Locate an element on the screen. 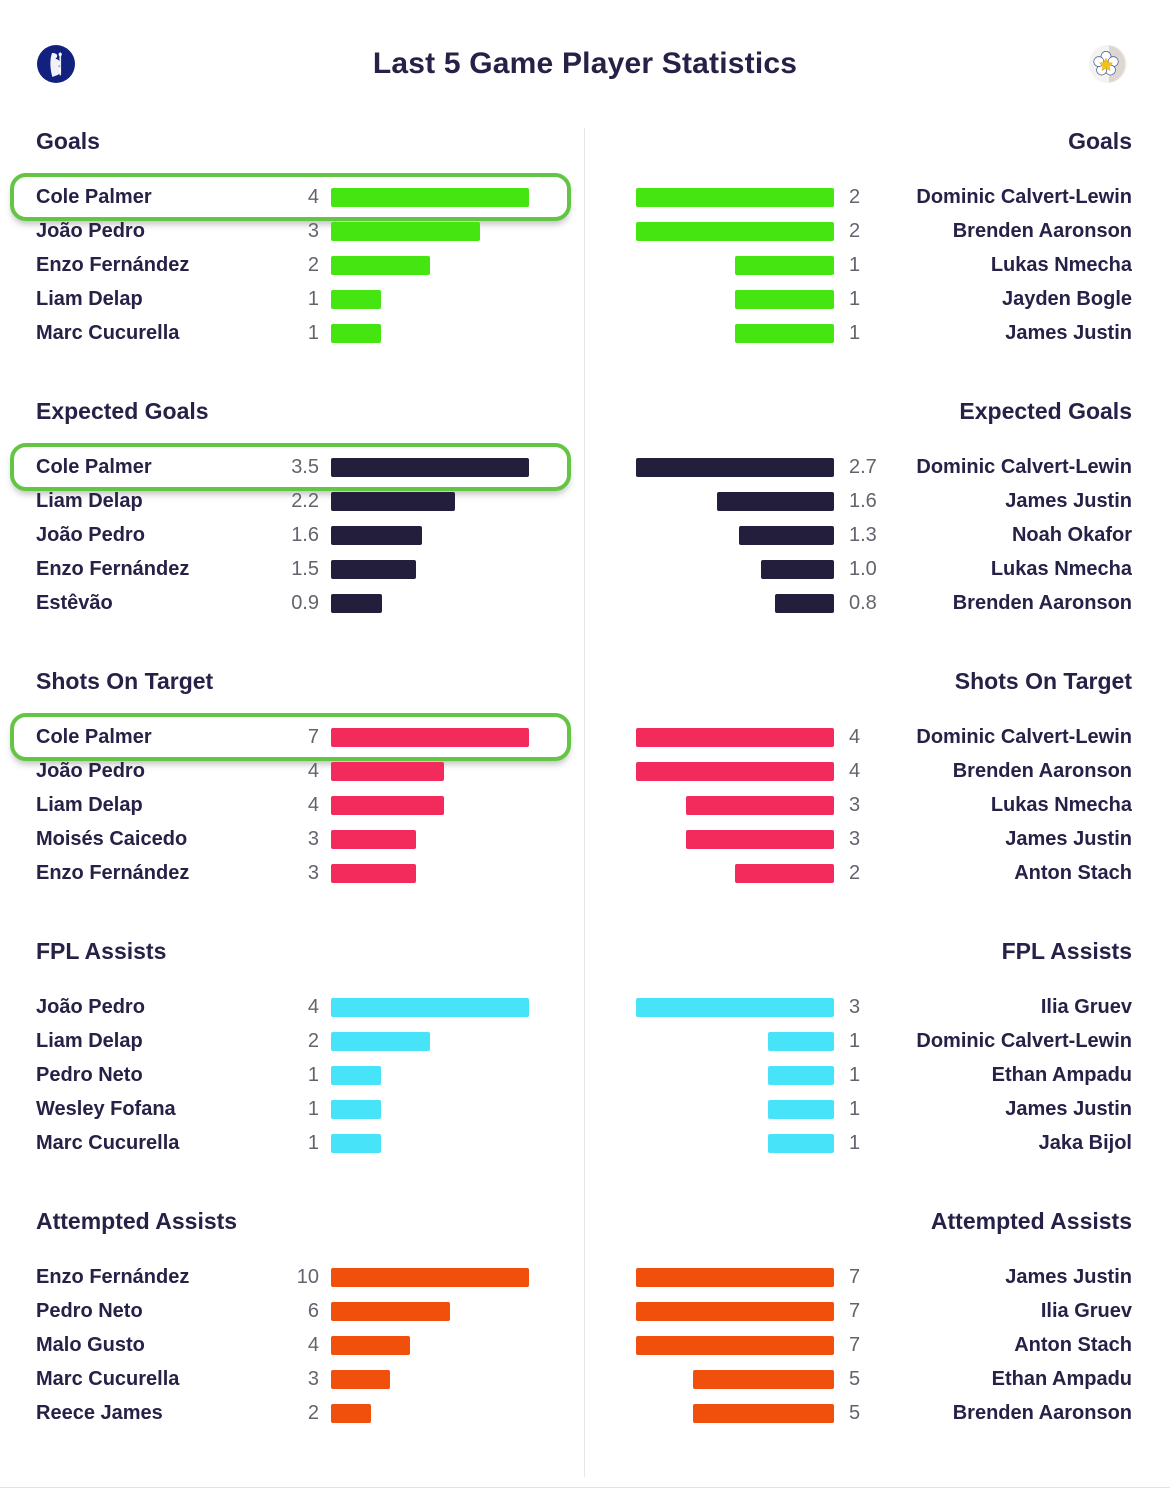 This screenshot has width=1170, height=1493. player-name: Marc Cucurella is located at coordinates (108, 332).